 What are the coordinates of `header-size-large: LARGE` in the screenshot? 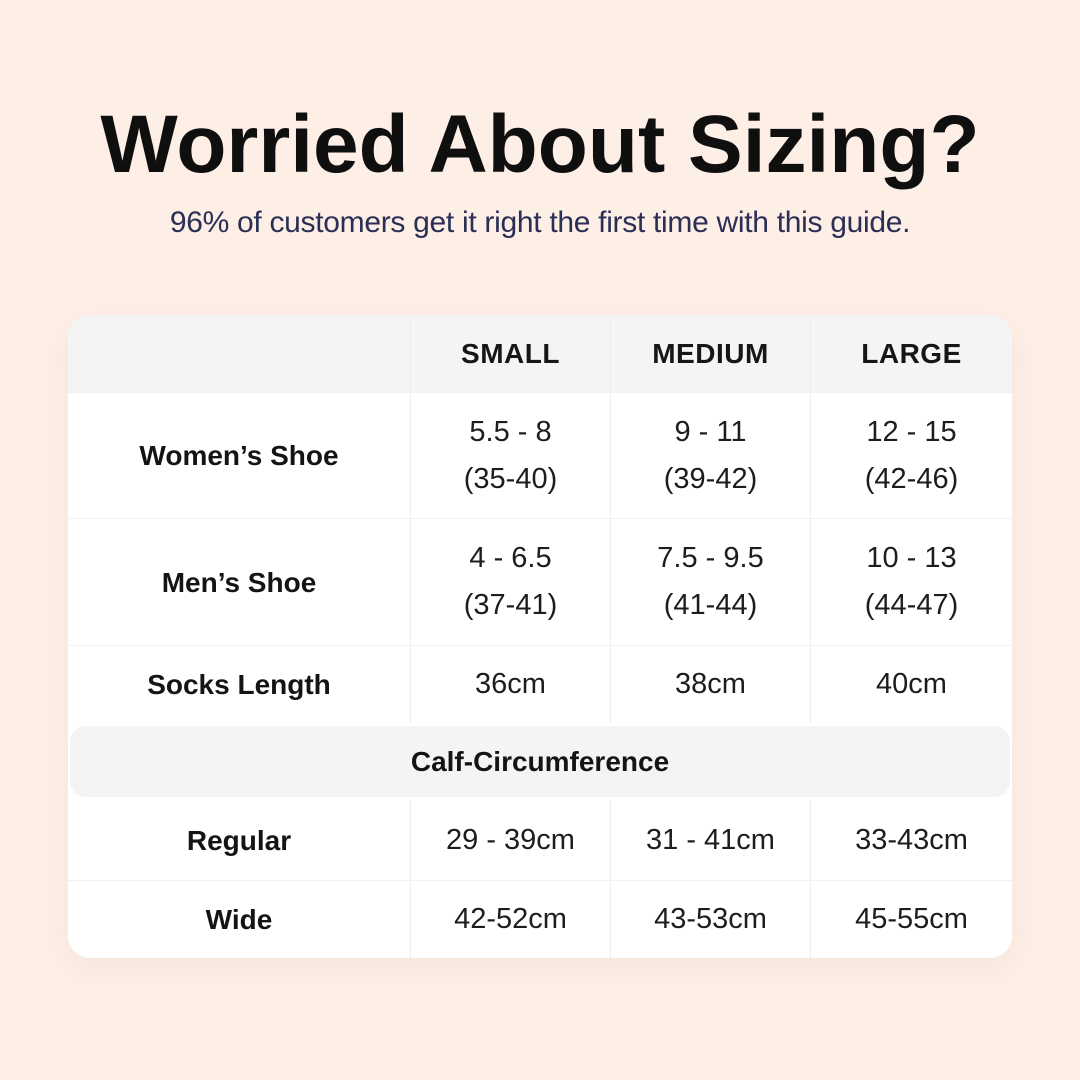 It's located at (911, 353).